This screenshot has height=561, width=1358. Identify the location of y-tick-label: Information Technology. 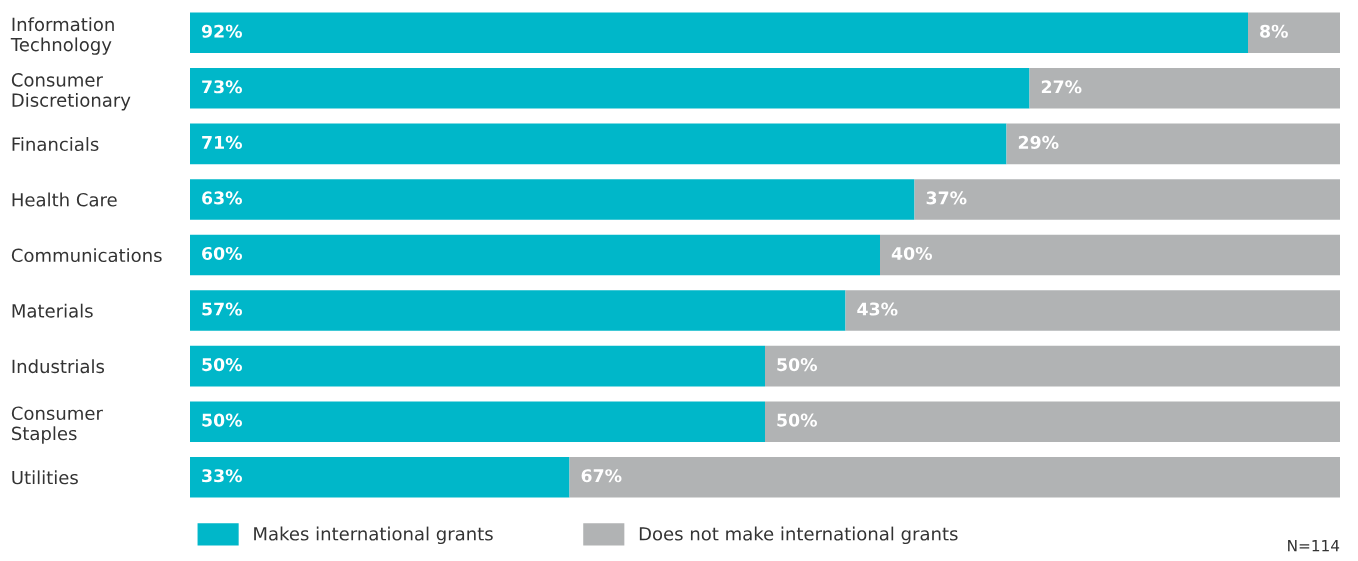
(62, 36).